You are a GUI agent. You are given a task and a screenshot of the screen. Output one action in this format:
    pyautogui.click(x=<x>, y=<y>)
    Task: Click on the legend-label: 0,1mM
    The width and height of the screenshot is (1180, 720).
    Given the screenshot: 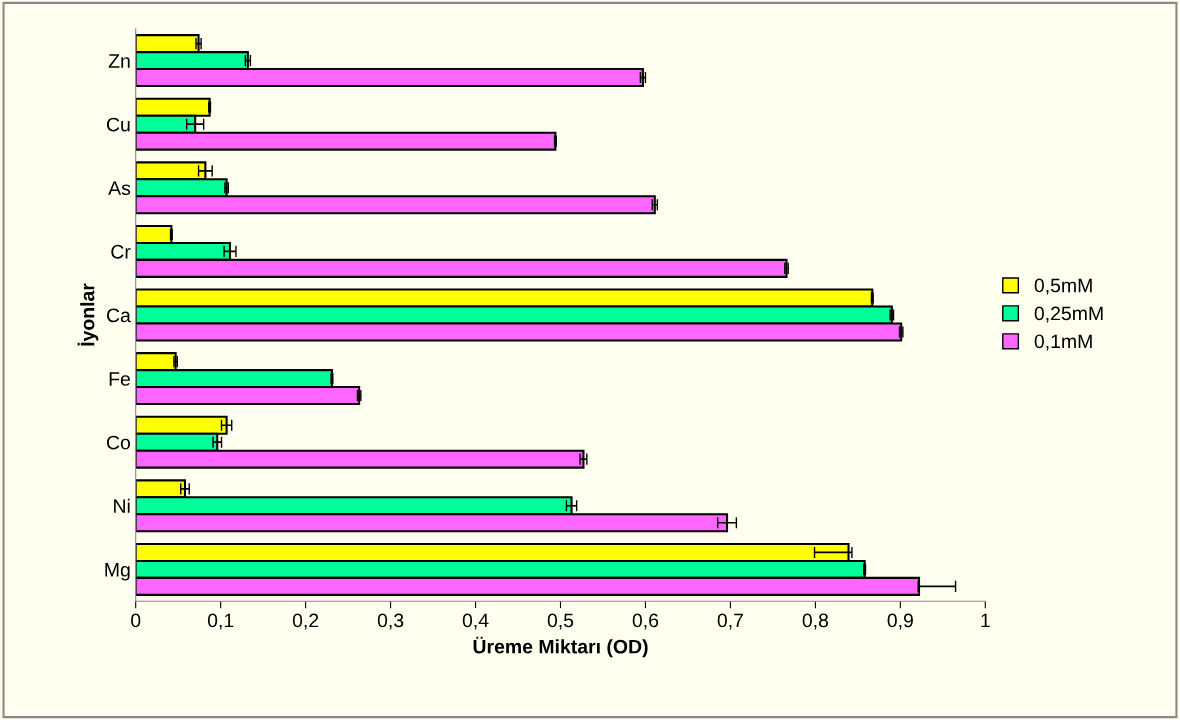 What is the action you would take?
    pyautogui.click(x=1063, y=342)
    